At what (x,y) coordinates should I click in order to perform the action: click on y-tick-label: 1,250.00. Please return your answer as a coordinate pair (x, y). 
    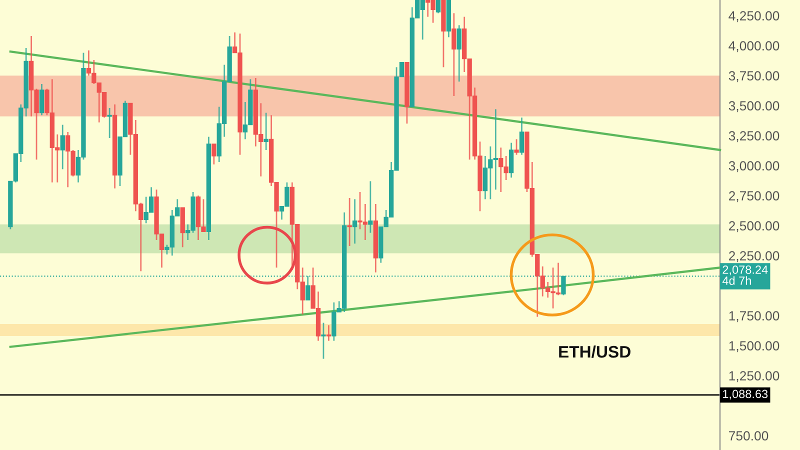
    Looking at the image, I should click on (754, 376).